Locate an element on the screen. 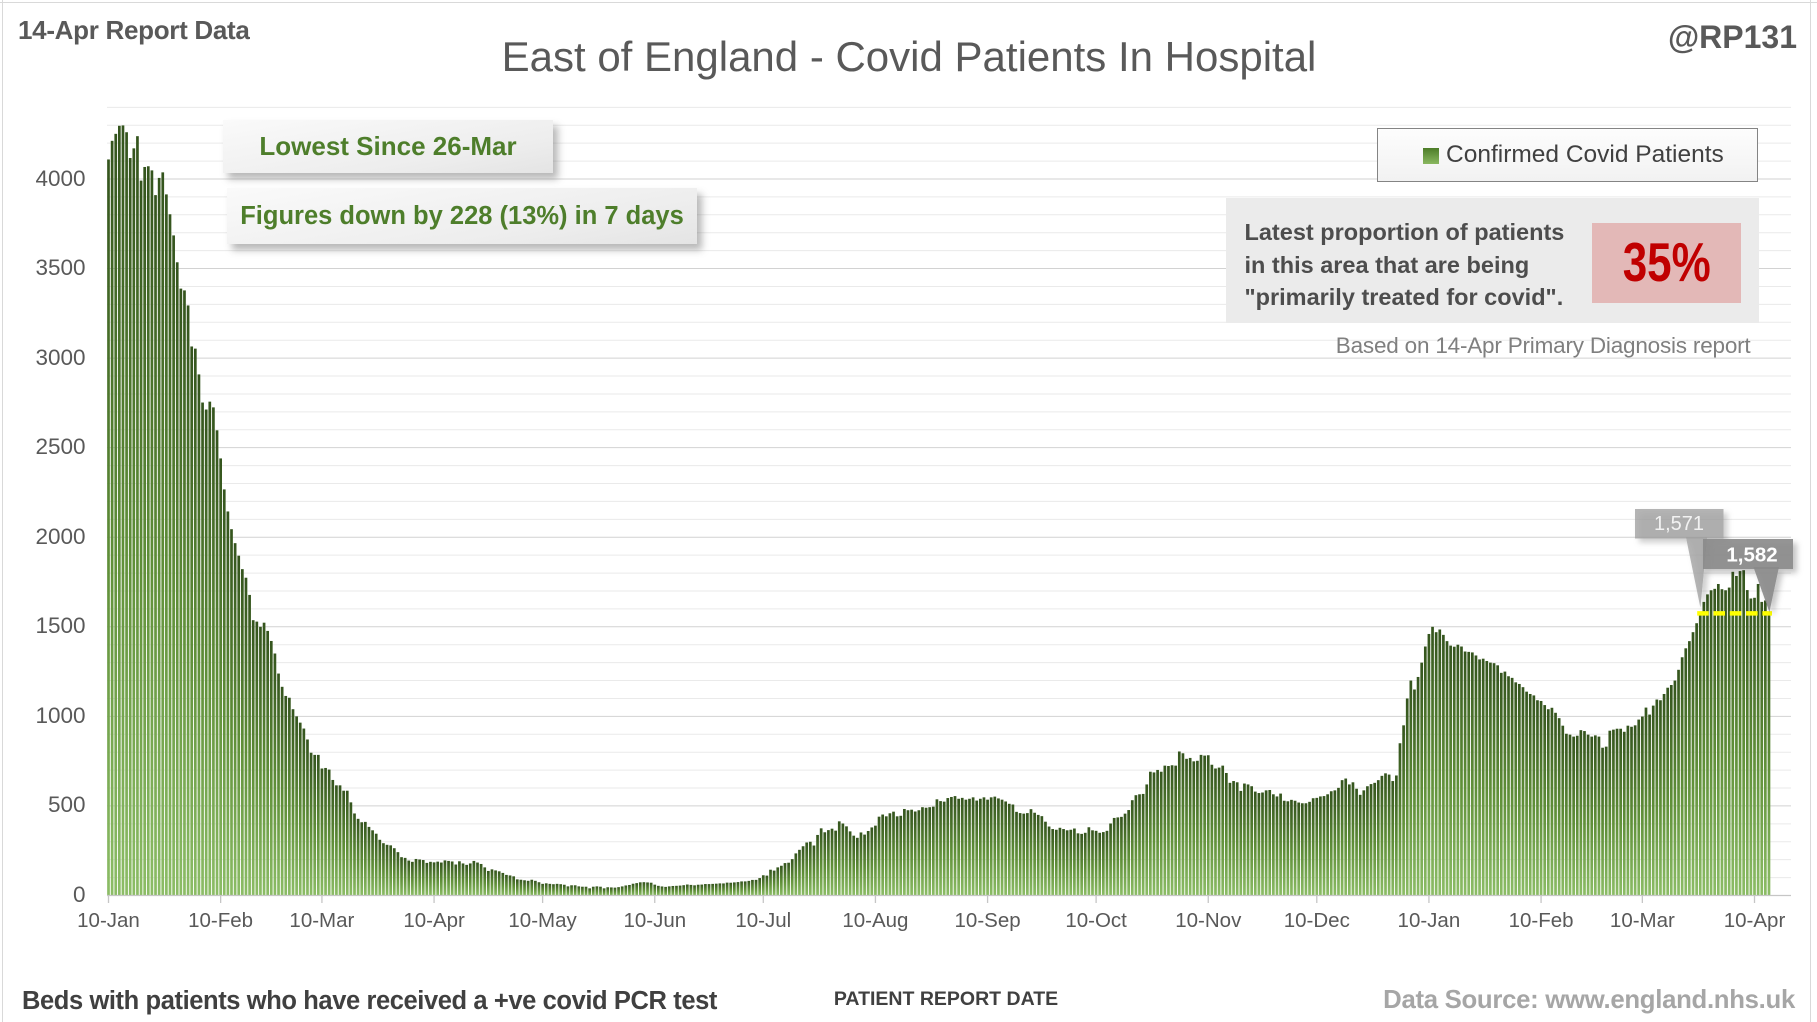 Image resolution: width=1817 pixels, height=1022 pixels. svg-text: 1,571 is located at coordinates (1679, 524).